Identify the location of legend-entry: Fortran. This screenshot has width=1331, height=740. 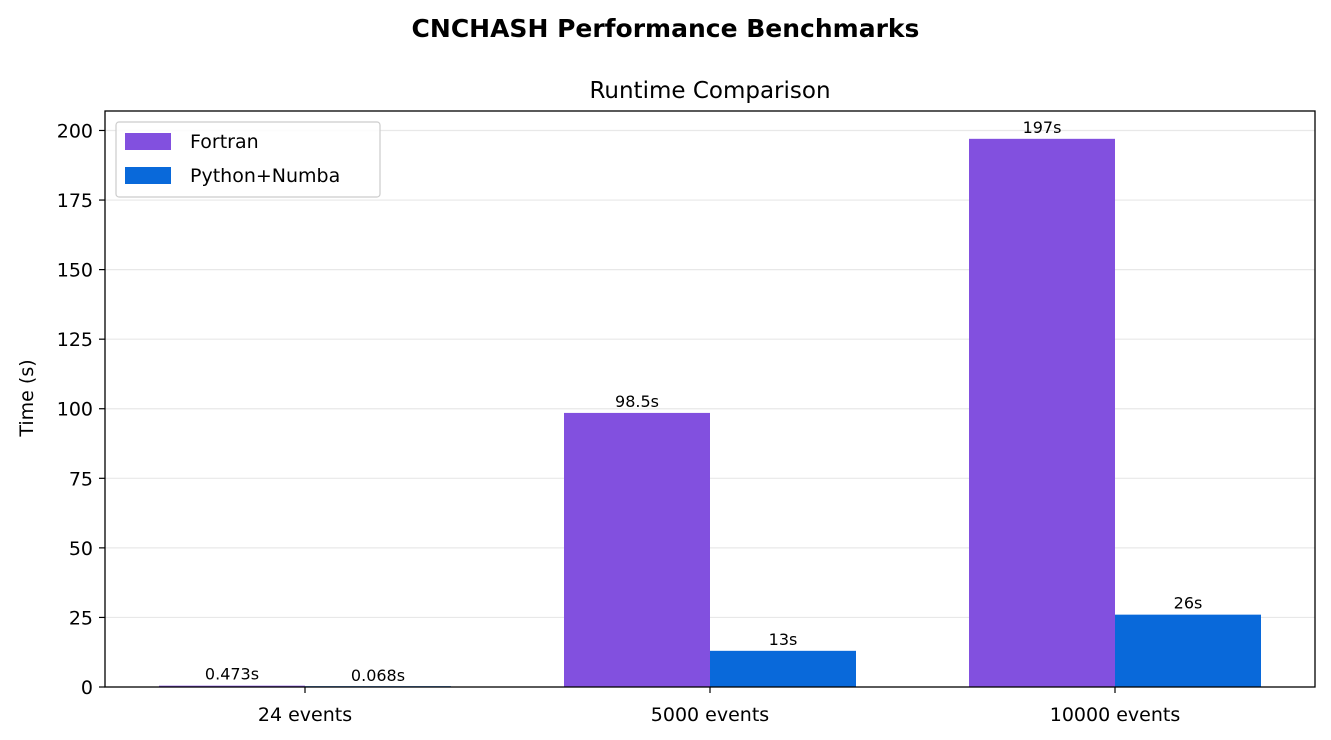
(224, 142).